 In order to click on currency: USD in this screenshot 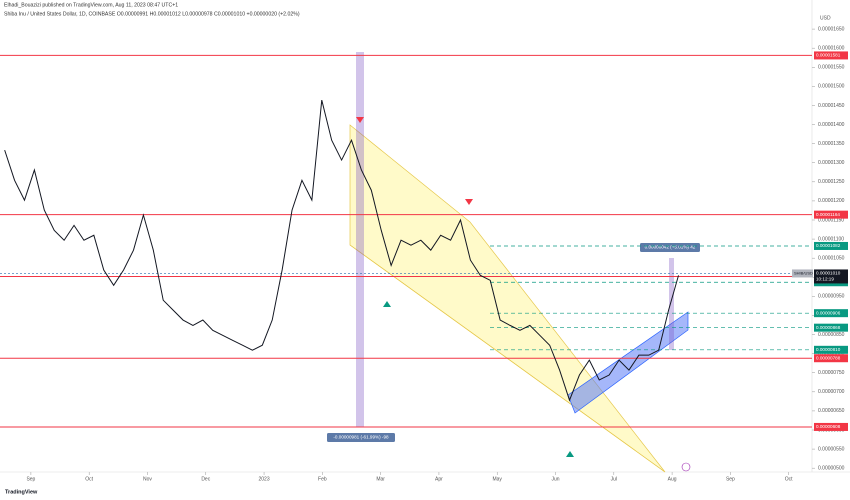, I will do `click(825, 18)`.